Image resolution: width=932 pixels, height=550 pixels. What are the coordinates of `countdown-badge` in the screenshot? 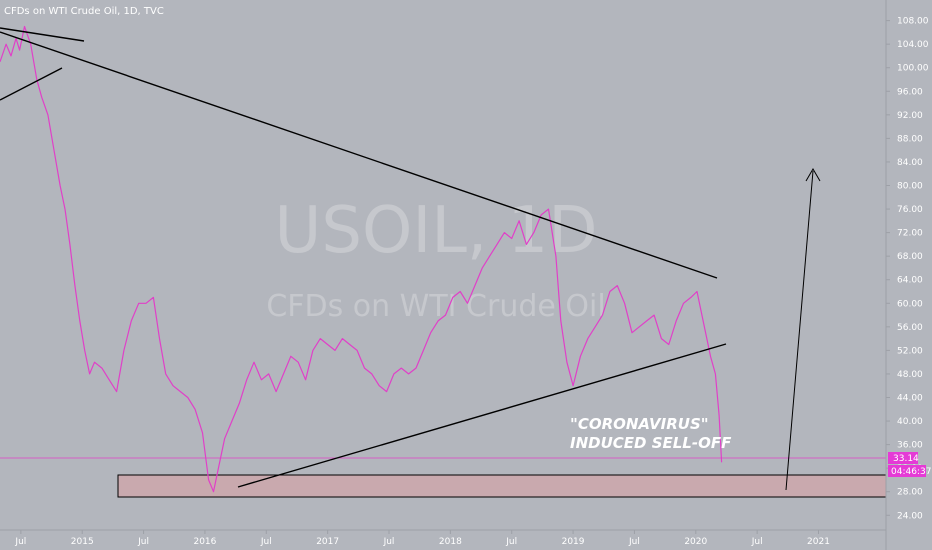 It's located at (907, 471).